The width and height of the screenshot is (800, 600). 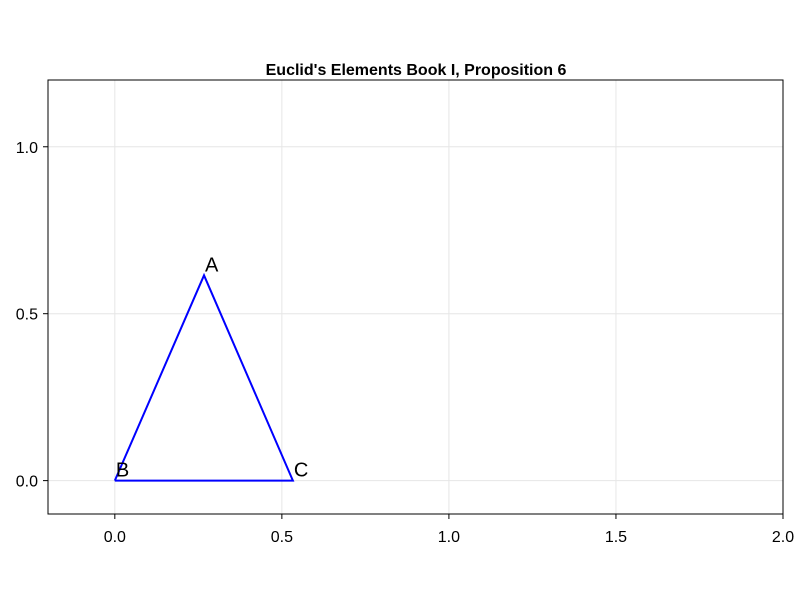 I want to click on x-tick-label: 0.5, so click(x=282, y=537).